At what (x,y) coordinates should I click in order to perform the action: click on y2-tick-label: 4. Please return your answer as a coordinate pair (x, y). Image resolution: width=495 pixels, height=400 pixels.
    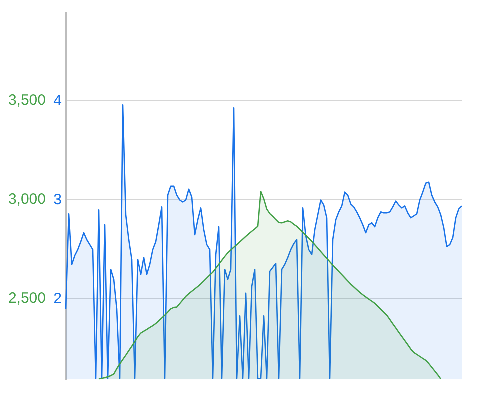
    Looking at the image, I should click on (58, 101).